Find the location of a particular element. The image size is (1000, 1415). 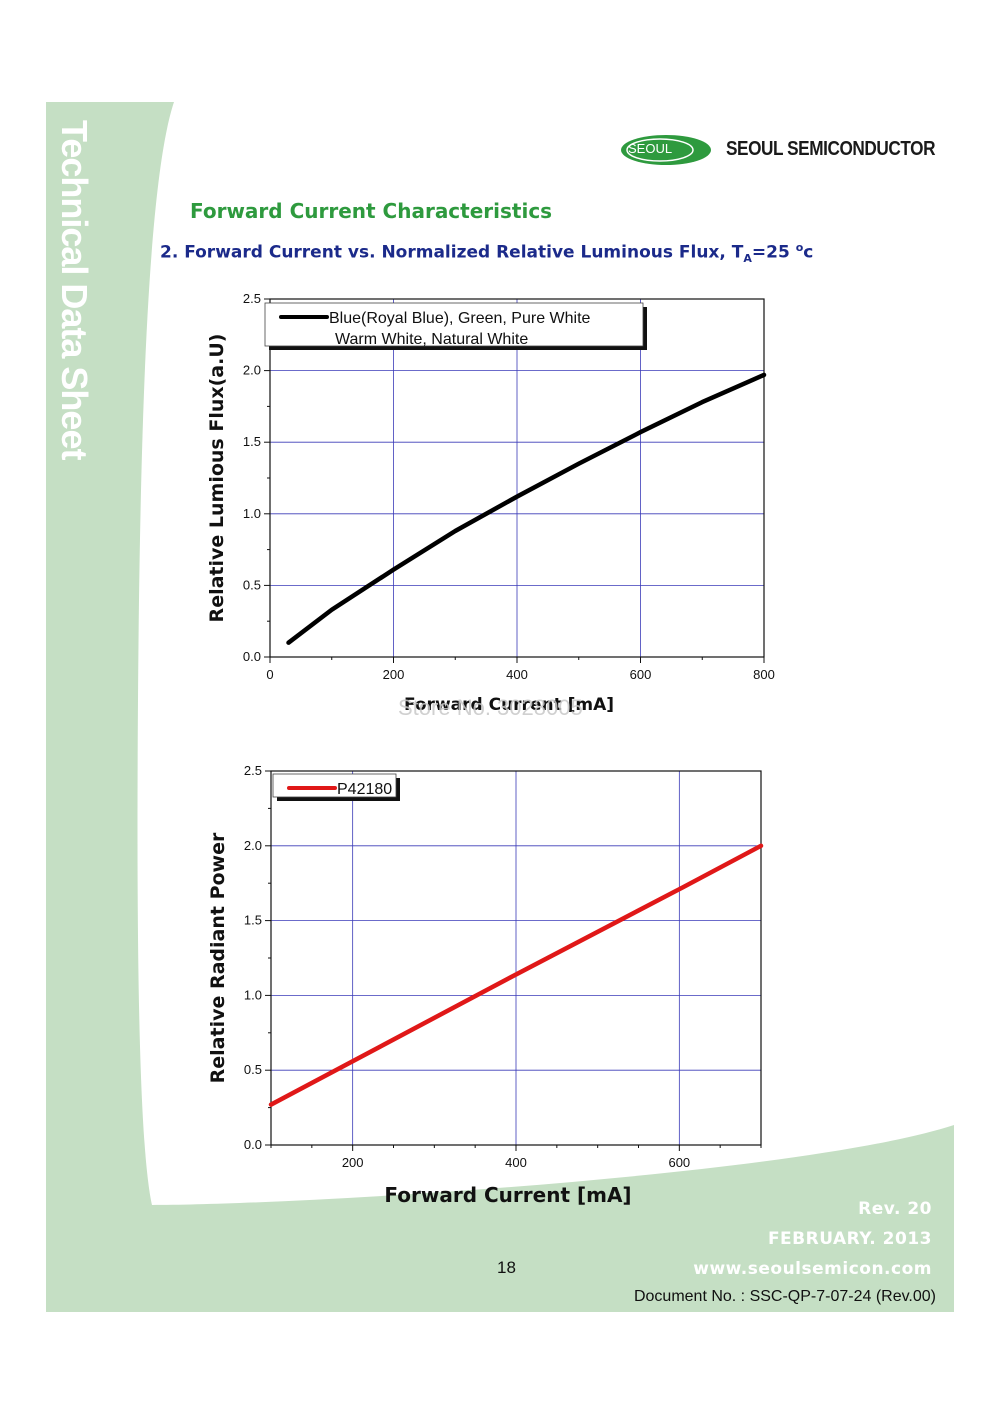

section-title: Forward Current Characteristics is located at coordinates (371, 211).